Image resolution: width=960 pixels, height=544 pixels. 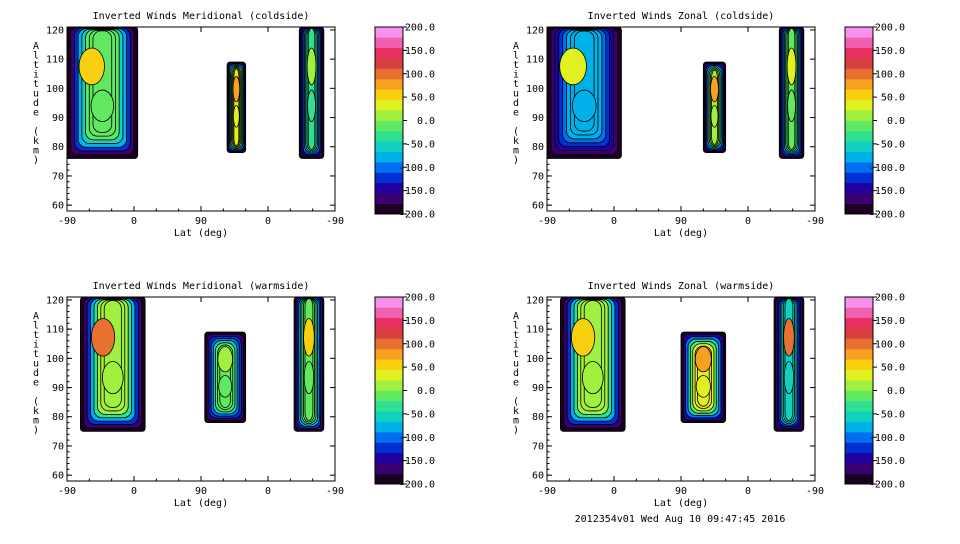 I want to click on y-axis-label-char: k, so click(x=36, y=141).